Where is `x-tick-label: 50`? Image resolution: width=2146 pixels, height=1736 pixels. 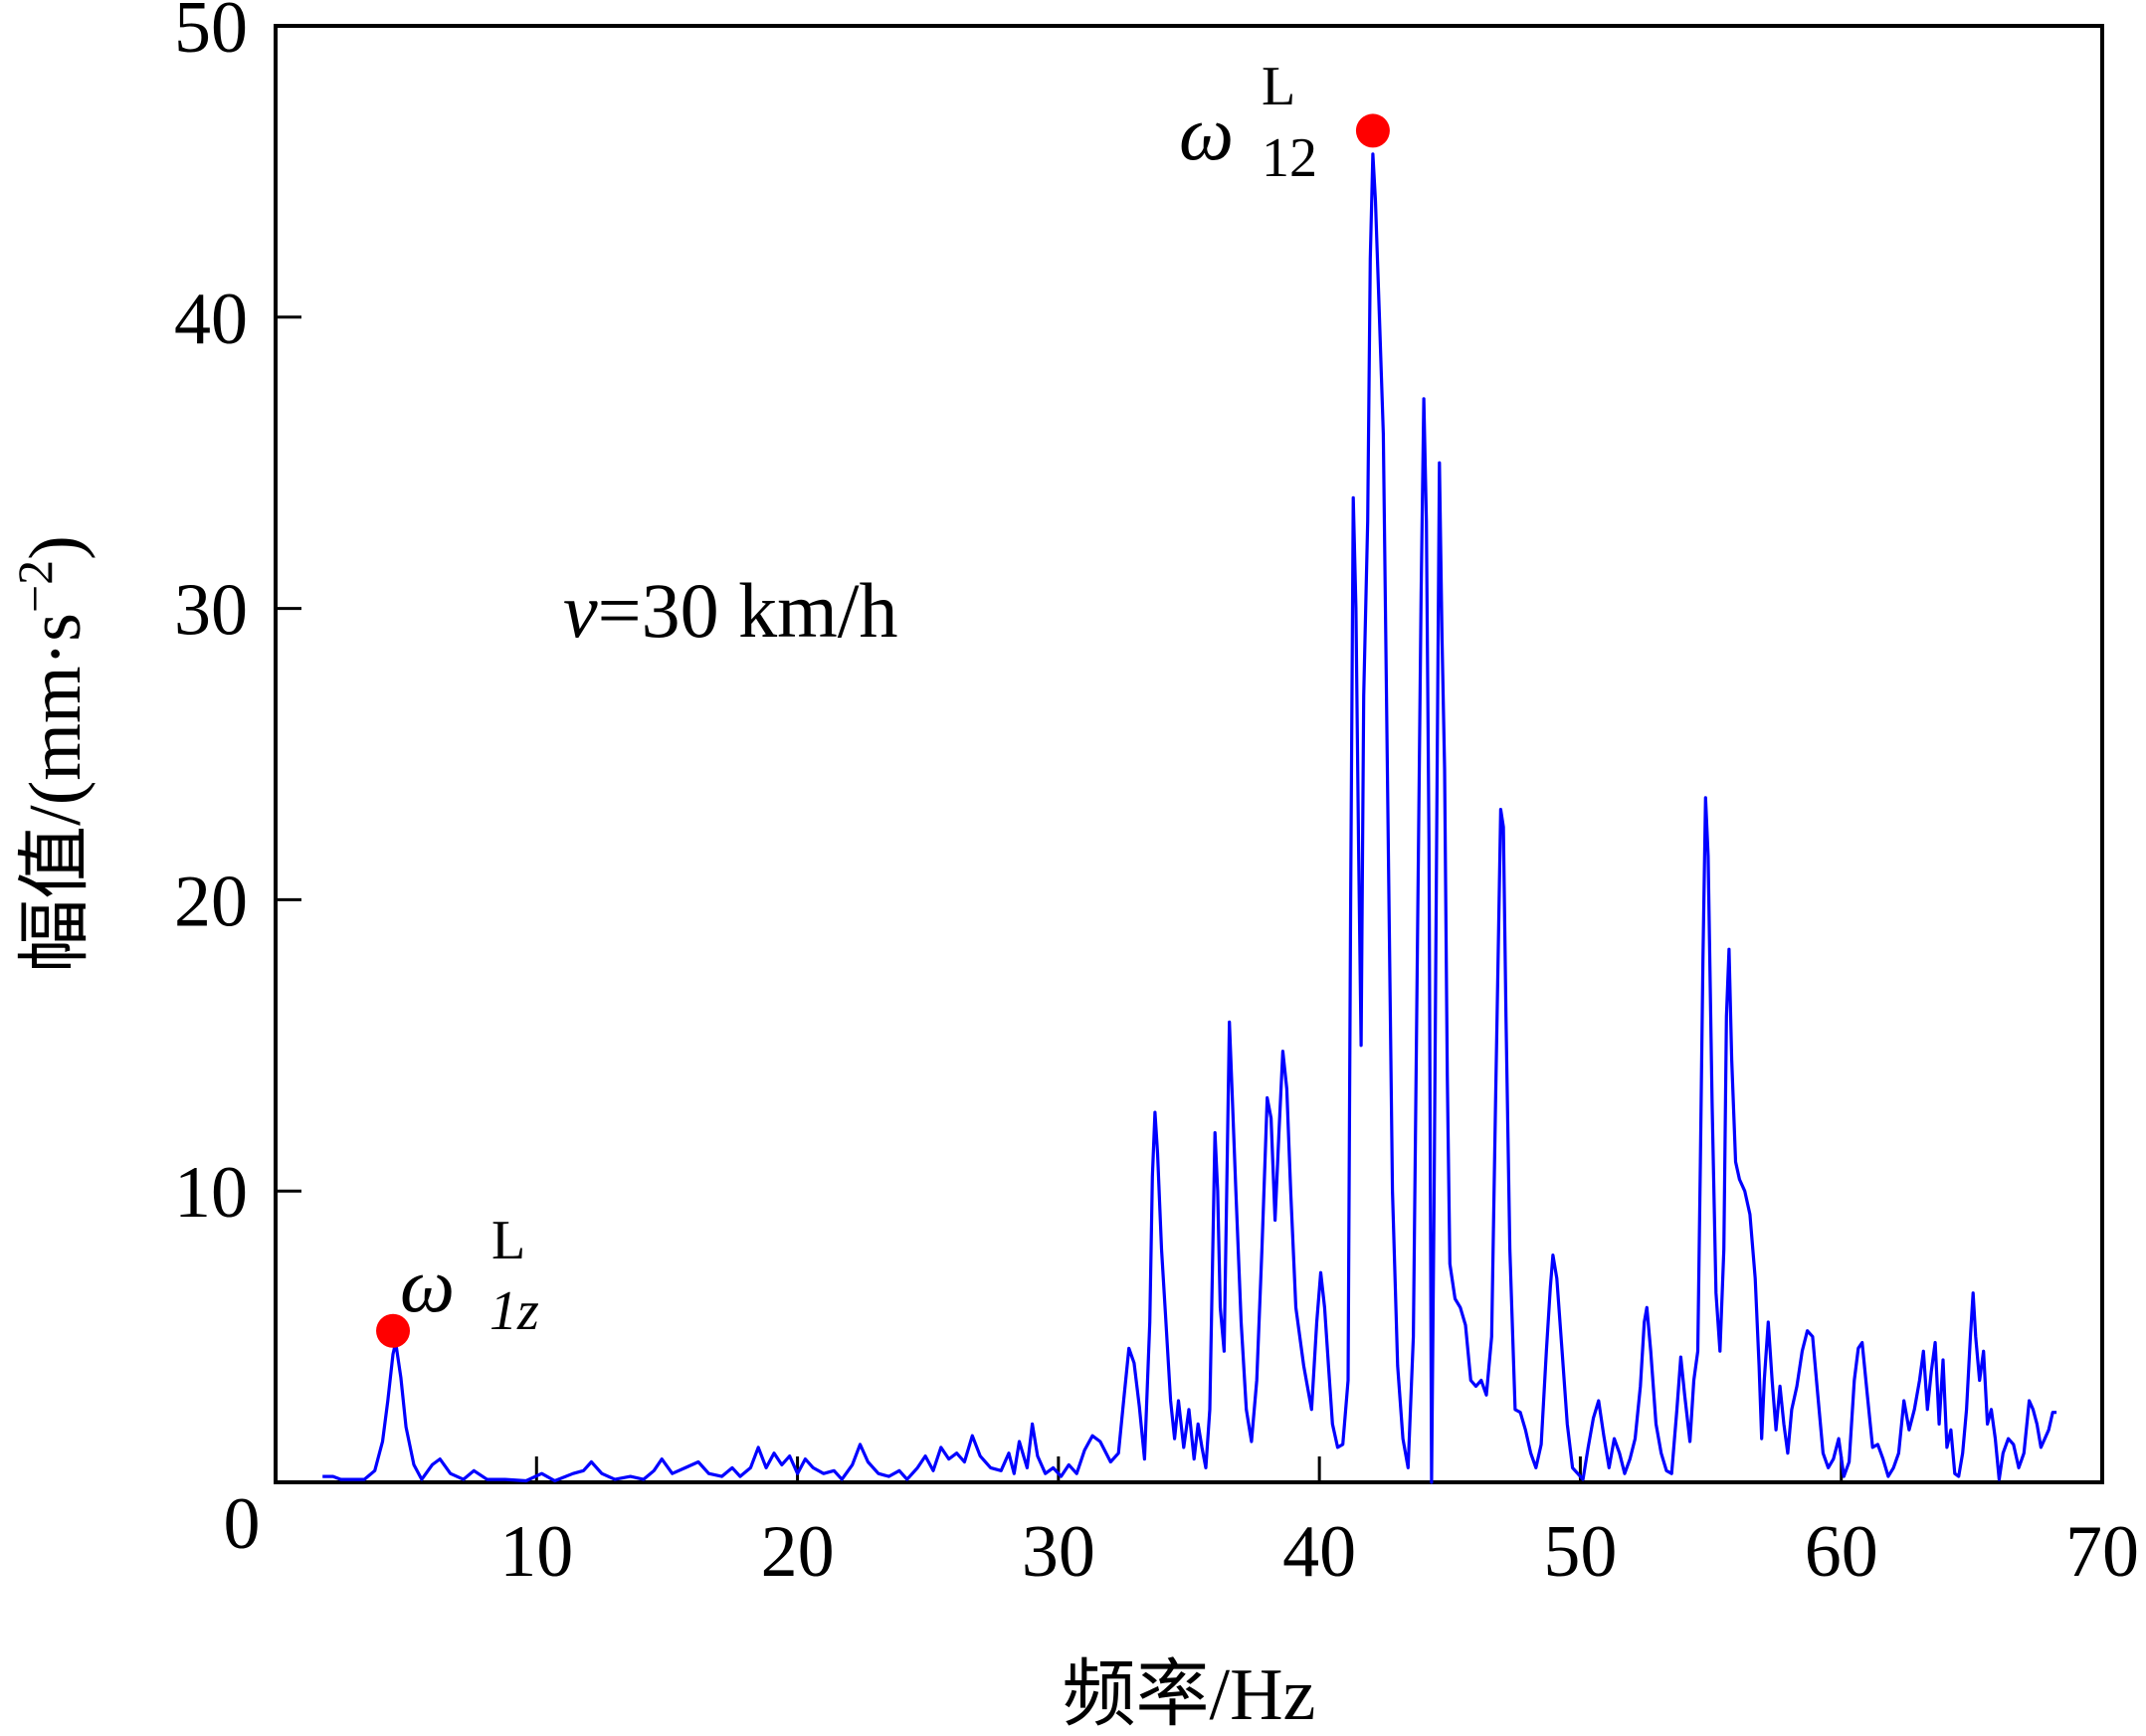
x-tick-label: 50 is located at coordinates (1580, 1552).